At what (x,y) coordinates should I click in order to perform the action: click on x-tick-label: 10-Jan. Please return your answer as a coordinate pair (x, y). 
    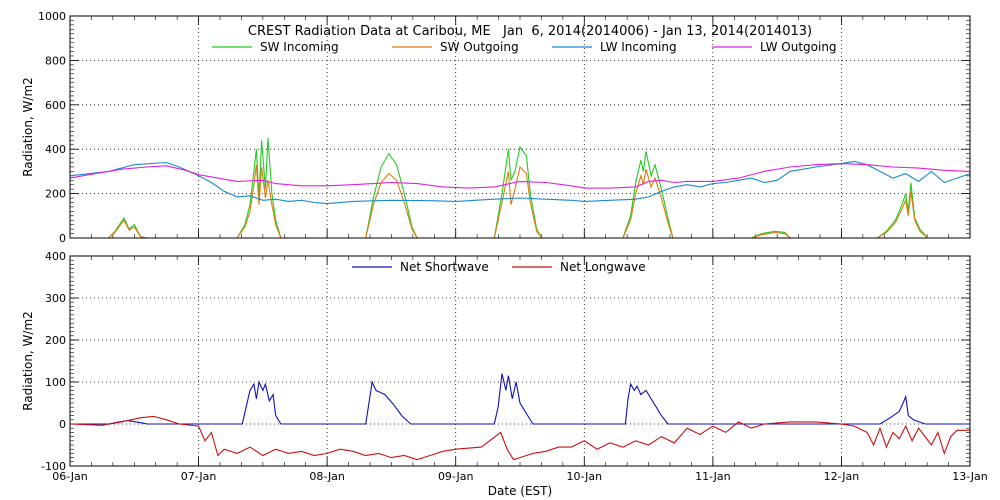
    Looking at the image, I should click on (585, 476).